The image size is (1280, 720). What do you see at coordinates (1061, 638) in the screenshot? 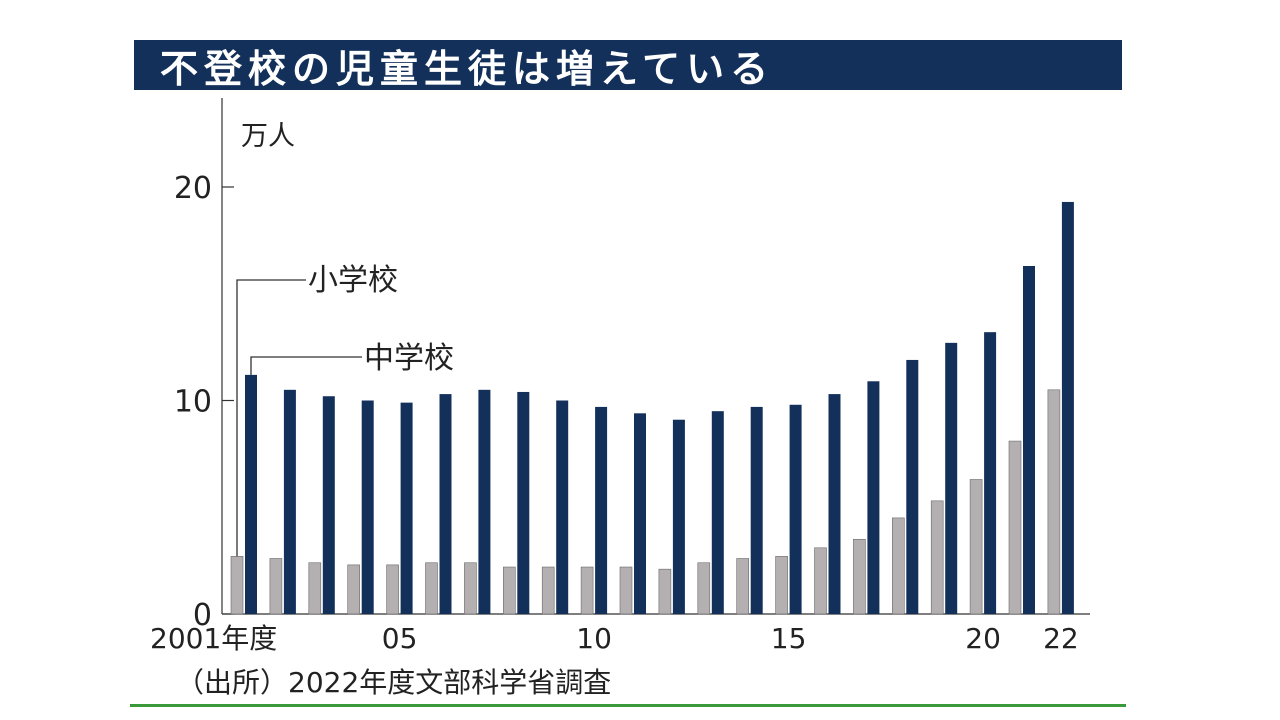
I see `x-tick-label: 22` at bounding box center [1061, 638].